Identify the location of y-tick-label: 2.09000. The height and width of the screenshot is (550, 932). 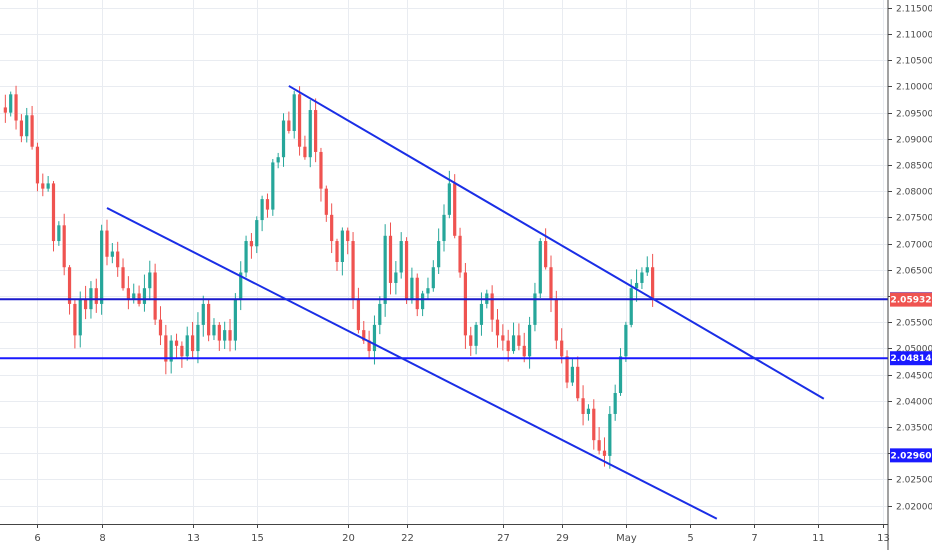
(914, 141).